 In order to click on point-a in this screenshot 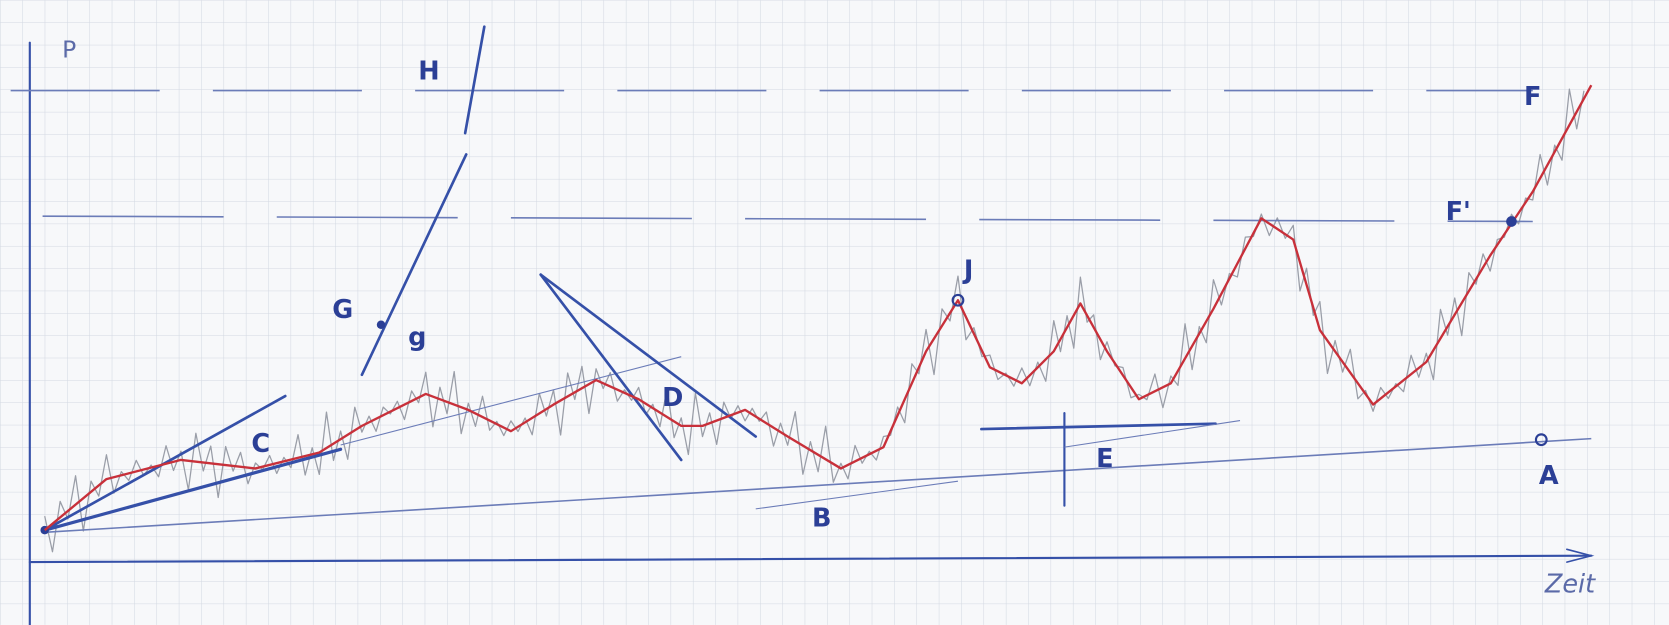, I will do `click(1541, 440)`.